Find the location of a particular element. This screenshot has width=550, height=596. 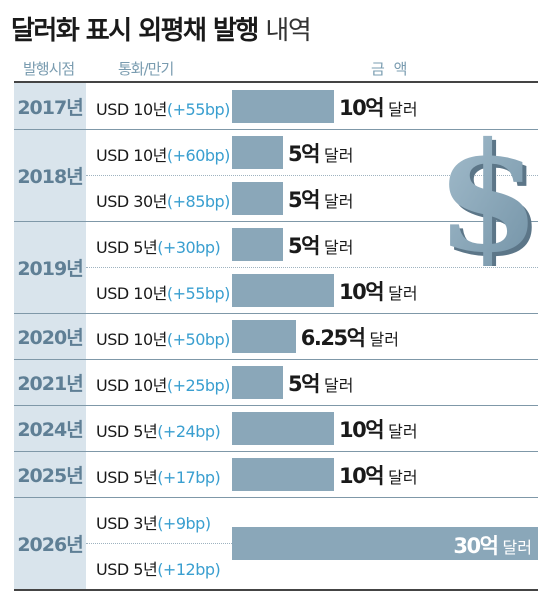

bar-value-label: 6.25억 달러 is located at coordinates (350, 337).